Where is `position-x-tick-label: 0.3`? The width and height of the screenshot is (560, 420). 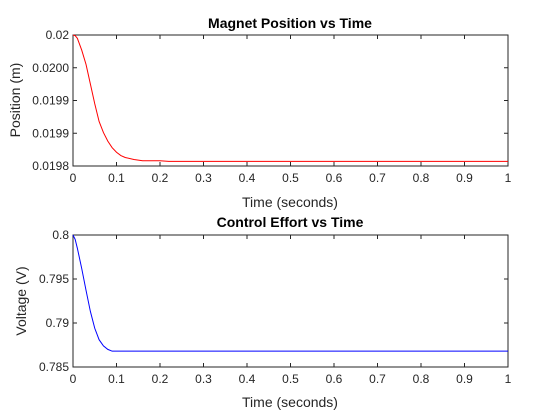 position-x-tick-label: 0.3 is located at coordinates (203, 178).